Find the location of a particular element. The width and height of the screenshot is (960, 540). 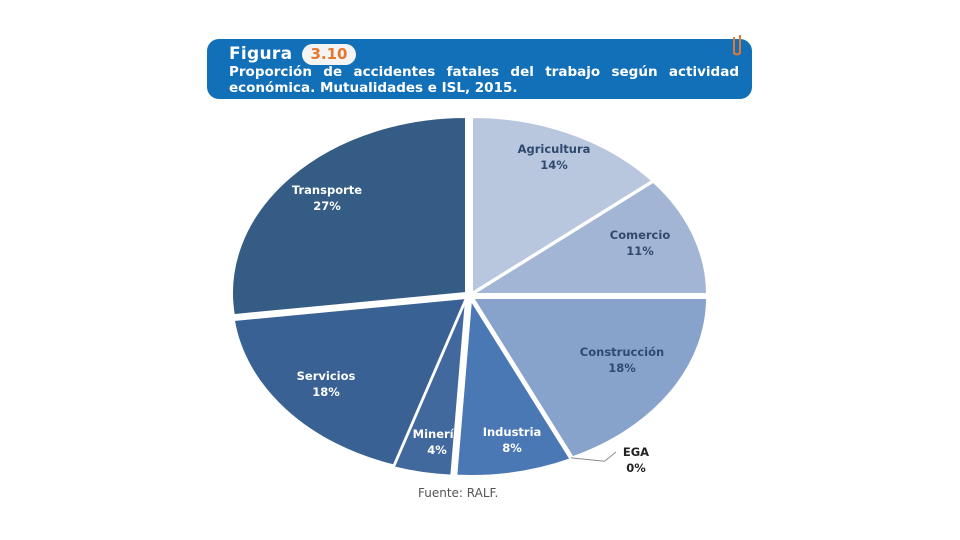

pie-slice-mineria is located at coordinates (429, 388).